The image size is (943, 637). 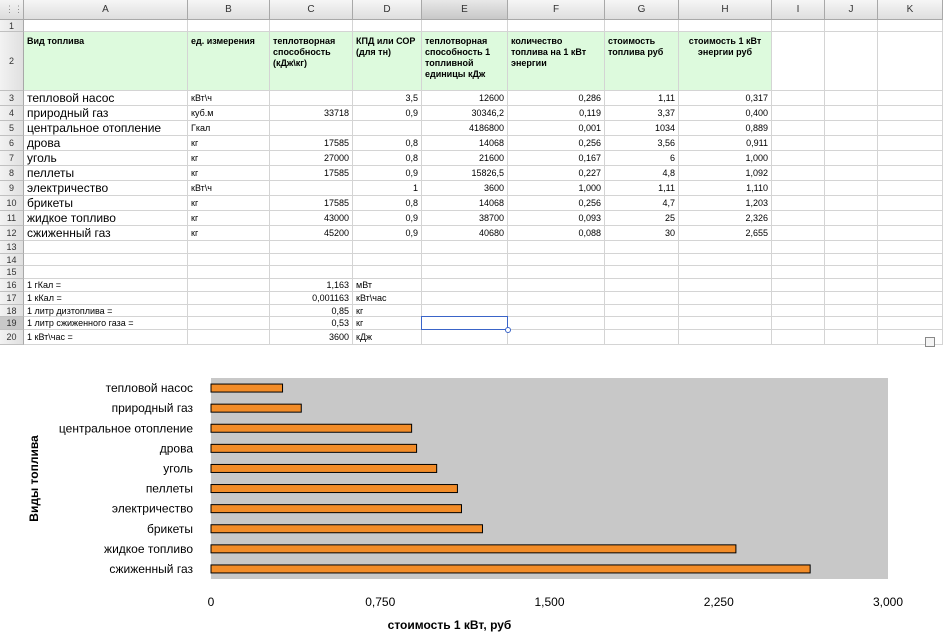 I want to click on cell-k1, so click(x=910, y=26).